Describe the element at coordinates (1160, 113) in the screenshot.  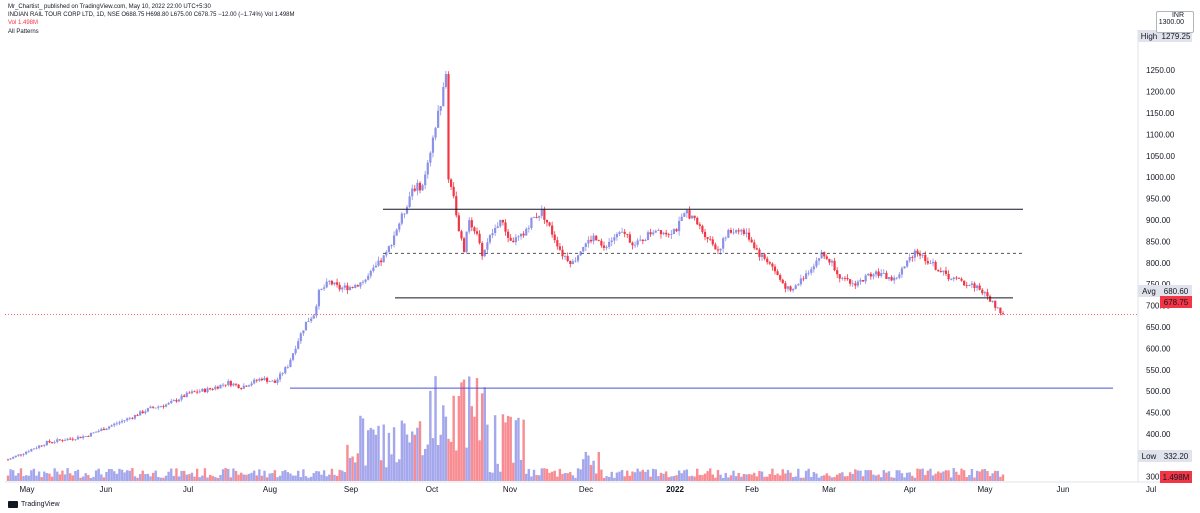
I see `y-tick-label: 1150.00` at that location.